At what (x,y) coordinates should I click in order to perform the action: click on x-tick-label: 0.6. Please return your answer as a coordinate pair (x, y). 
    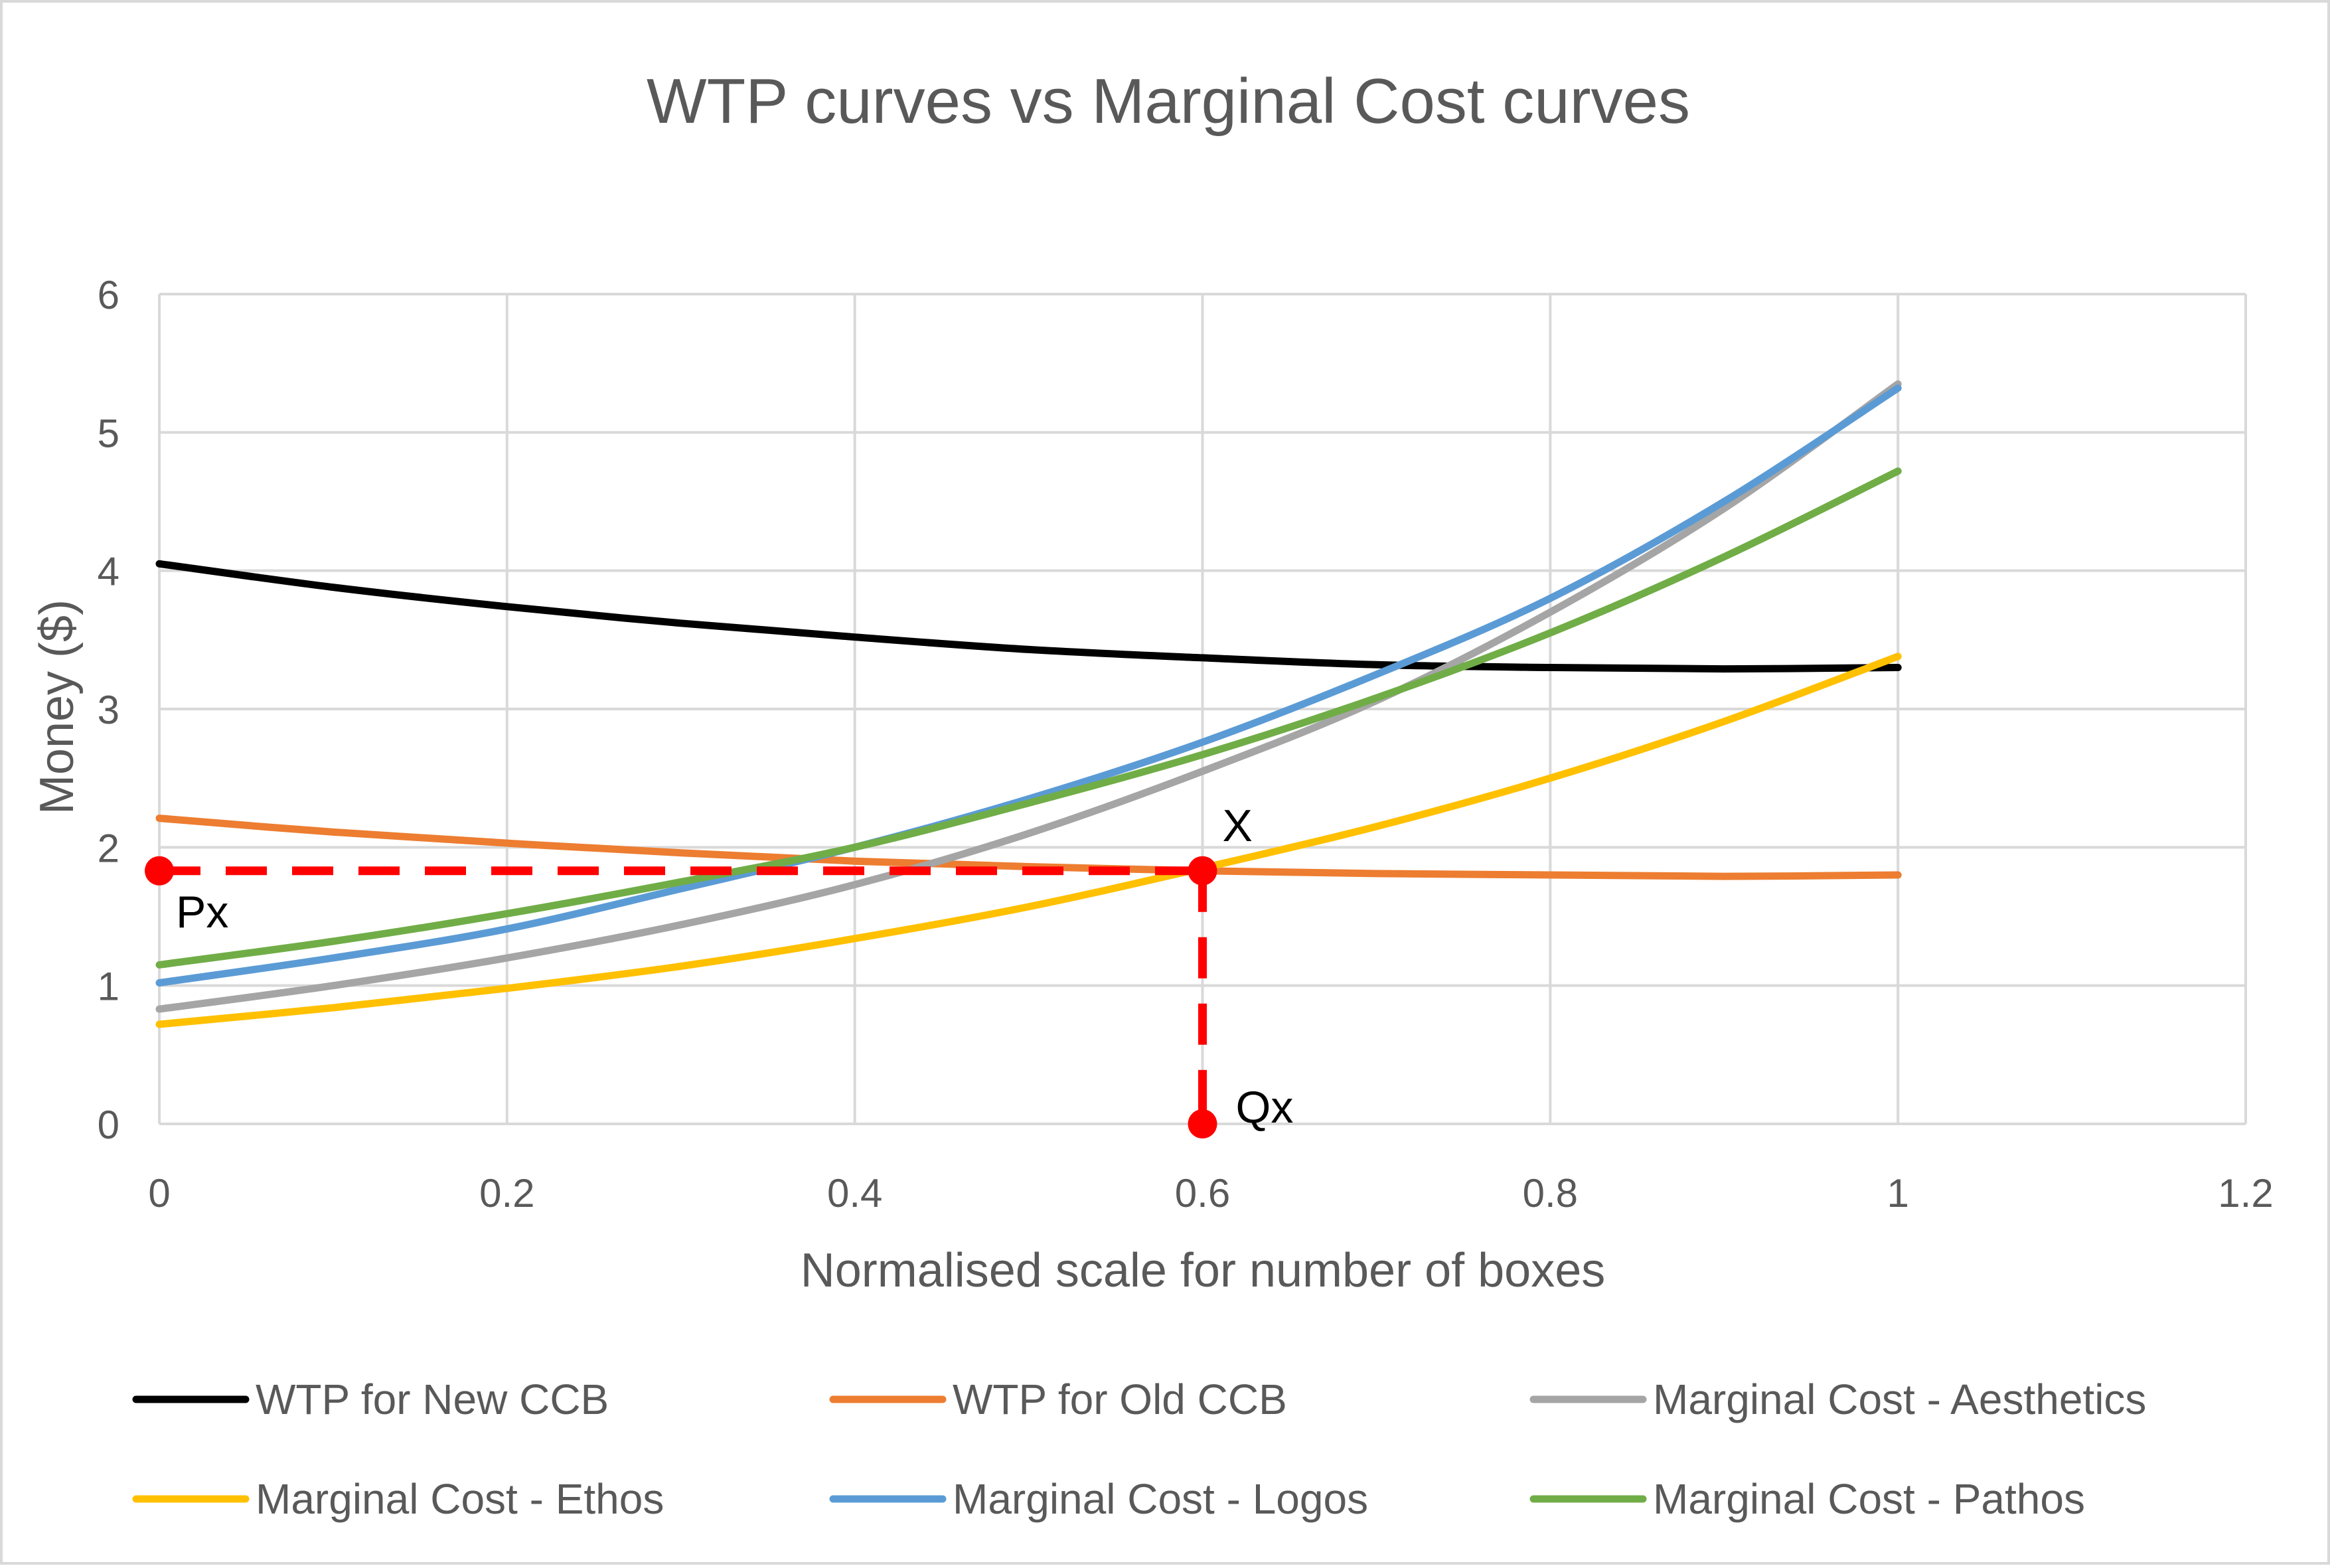
    Looking at the image, I should click on (1202, 1193).